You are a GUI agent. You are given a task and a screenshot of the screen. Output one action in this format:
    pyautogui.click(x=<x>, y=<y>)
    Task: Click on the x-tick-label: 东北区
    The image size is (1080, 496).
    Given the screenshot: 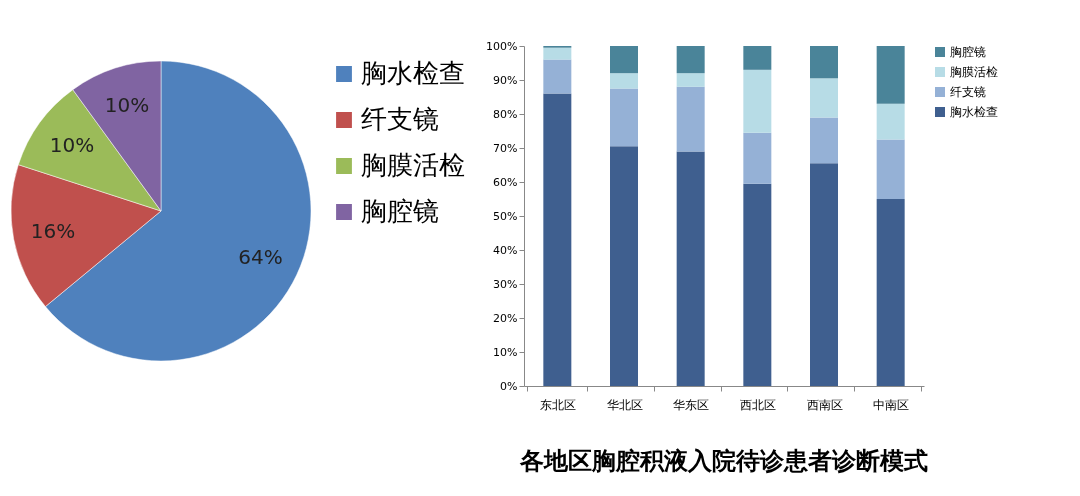 What is the action you would take?
    pyautogui.click(x=557, y=404)
    